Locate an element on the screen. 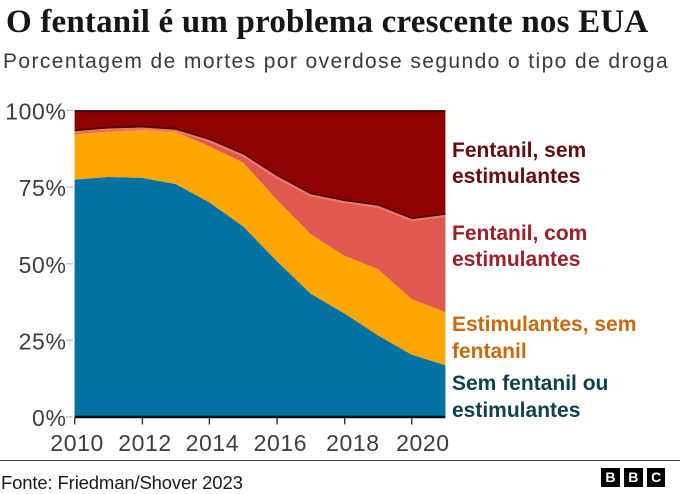  svg-text: 100% is located at coordinates (35, 112).